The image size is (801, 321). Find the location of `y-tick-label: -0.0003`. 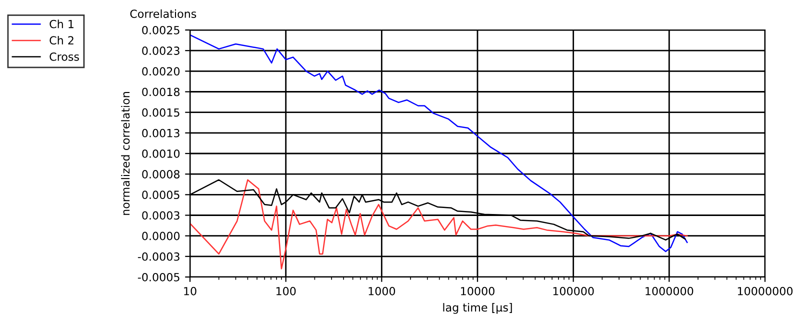

y-tick-label: -0.0003 is located at coordinates (159, 256).